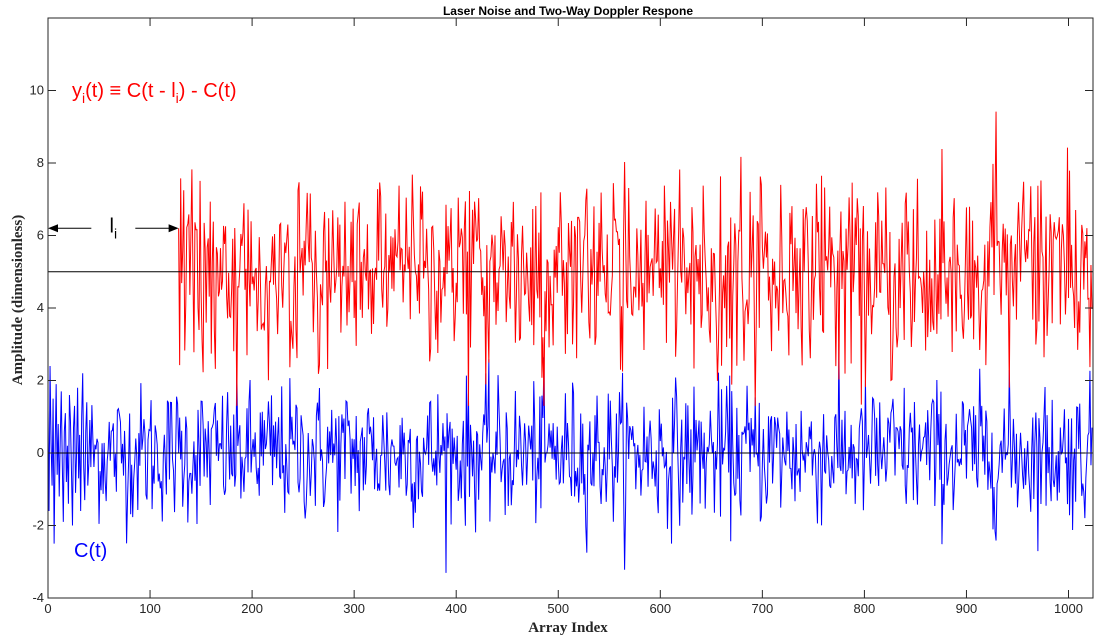 Image resolution: width=1094 pixels, height=638 pixels. Describe the element at coordinates (130, 91) in the screenshot. I see `y-annotation-expr-a: (t) ≡ C(t - l` at that location.